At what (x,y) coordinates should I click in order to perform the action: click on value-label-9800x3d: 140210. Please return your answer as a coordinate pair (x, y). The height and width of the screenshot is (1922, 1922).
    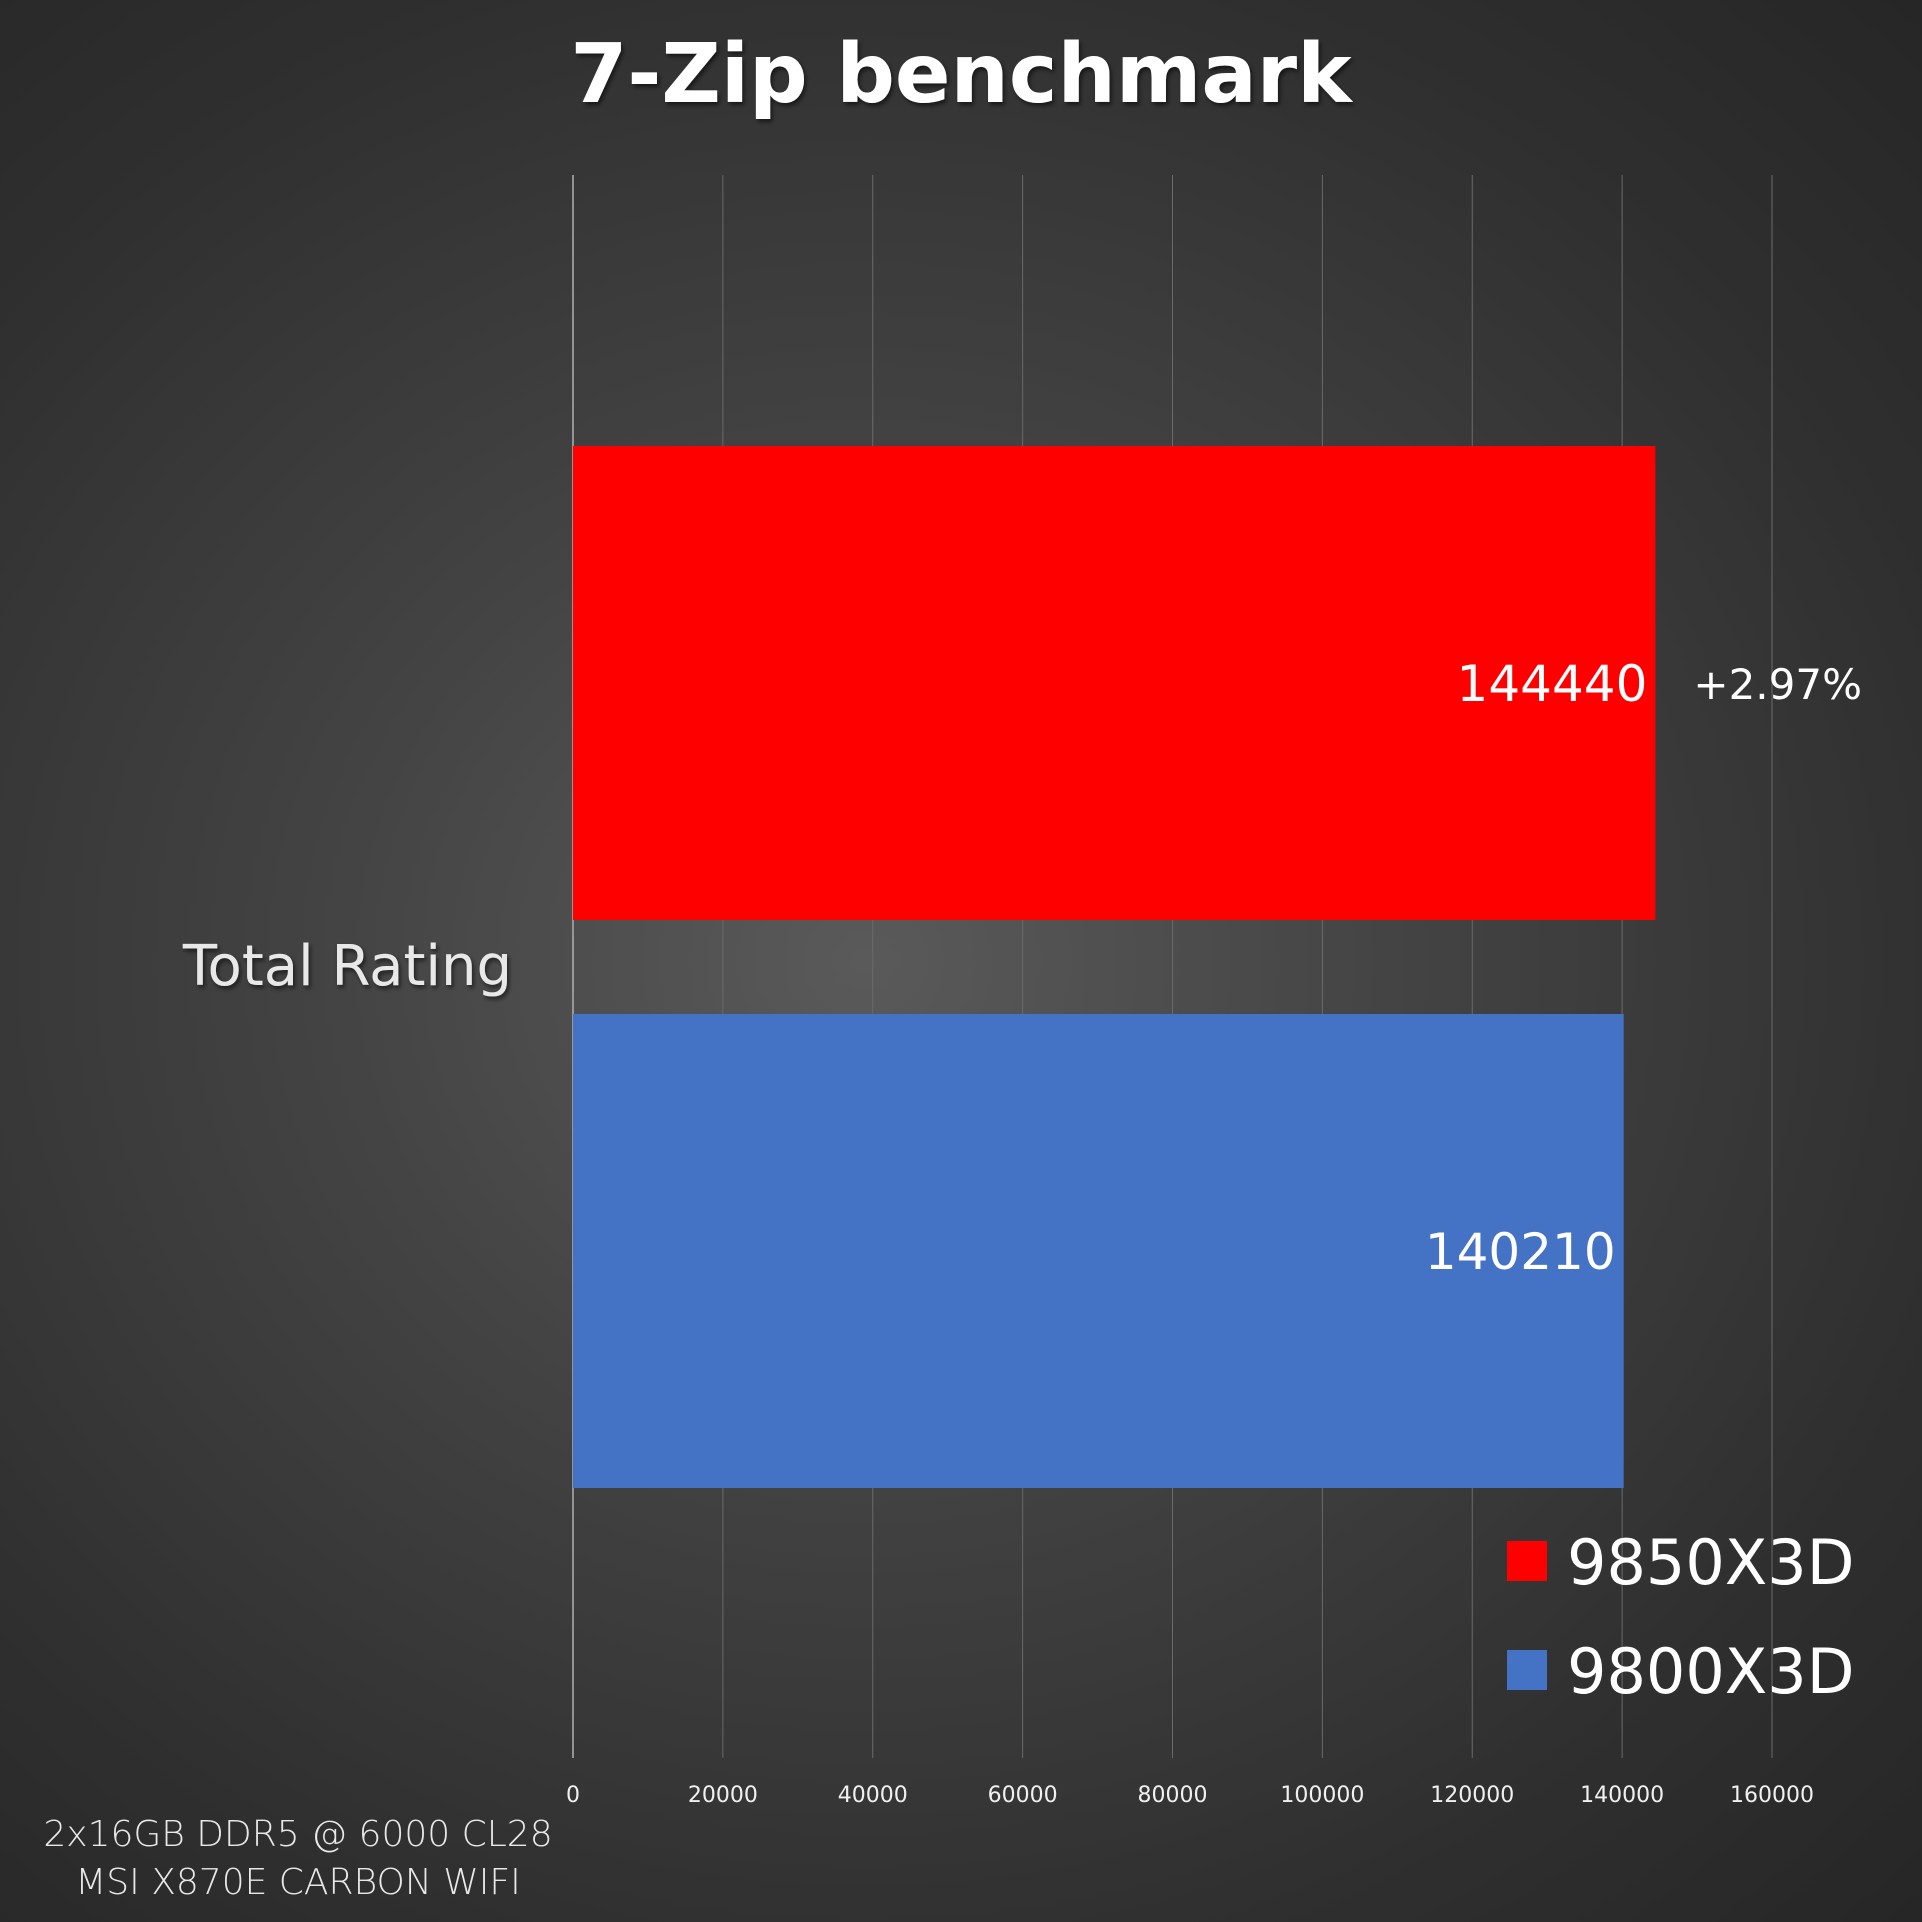
    Looking at the image, I should click on (1520, 1252).